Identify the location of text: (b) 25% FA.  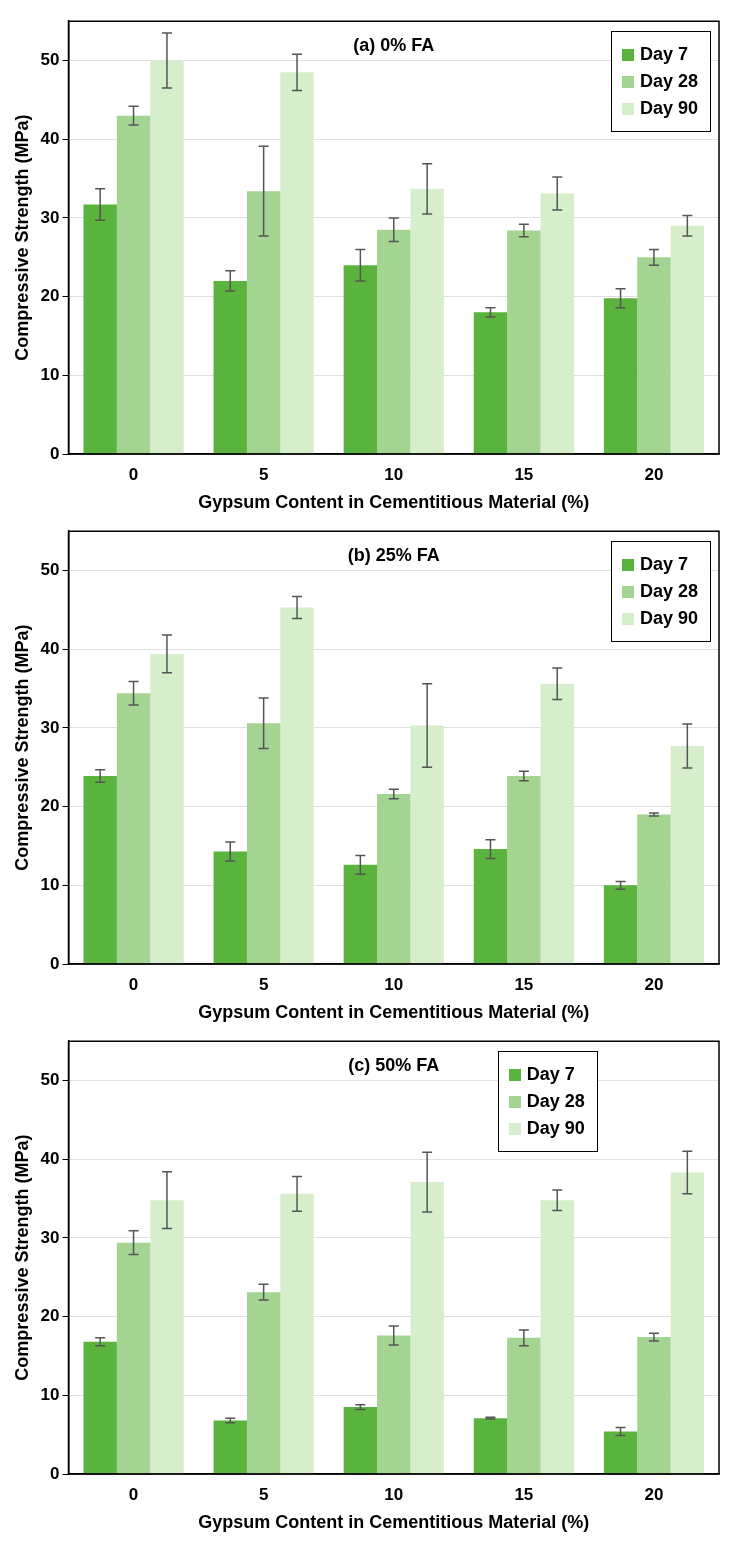
(393, 555).